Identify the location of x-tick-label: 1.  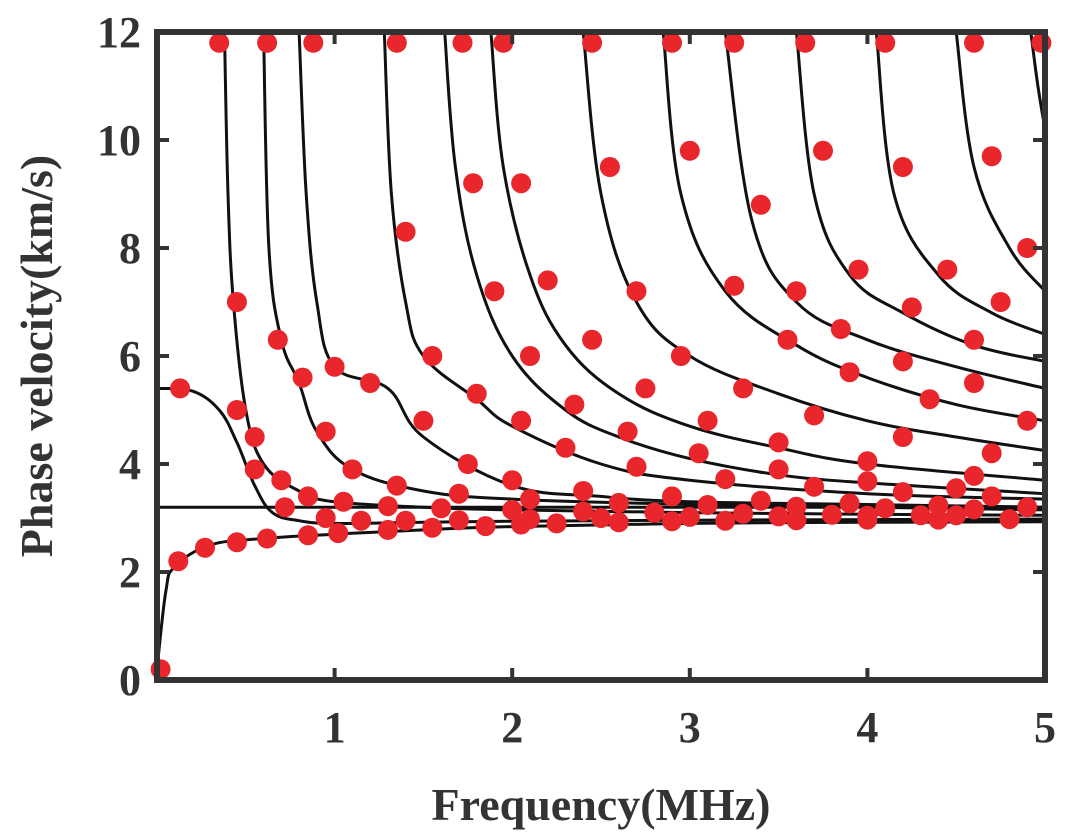
(335, 727).